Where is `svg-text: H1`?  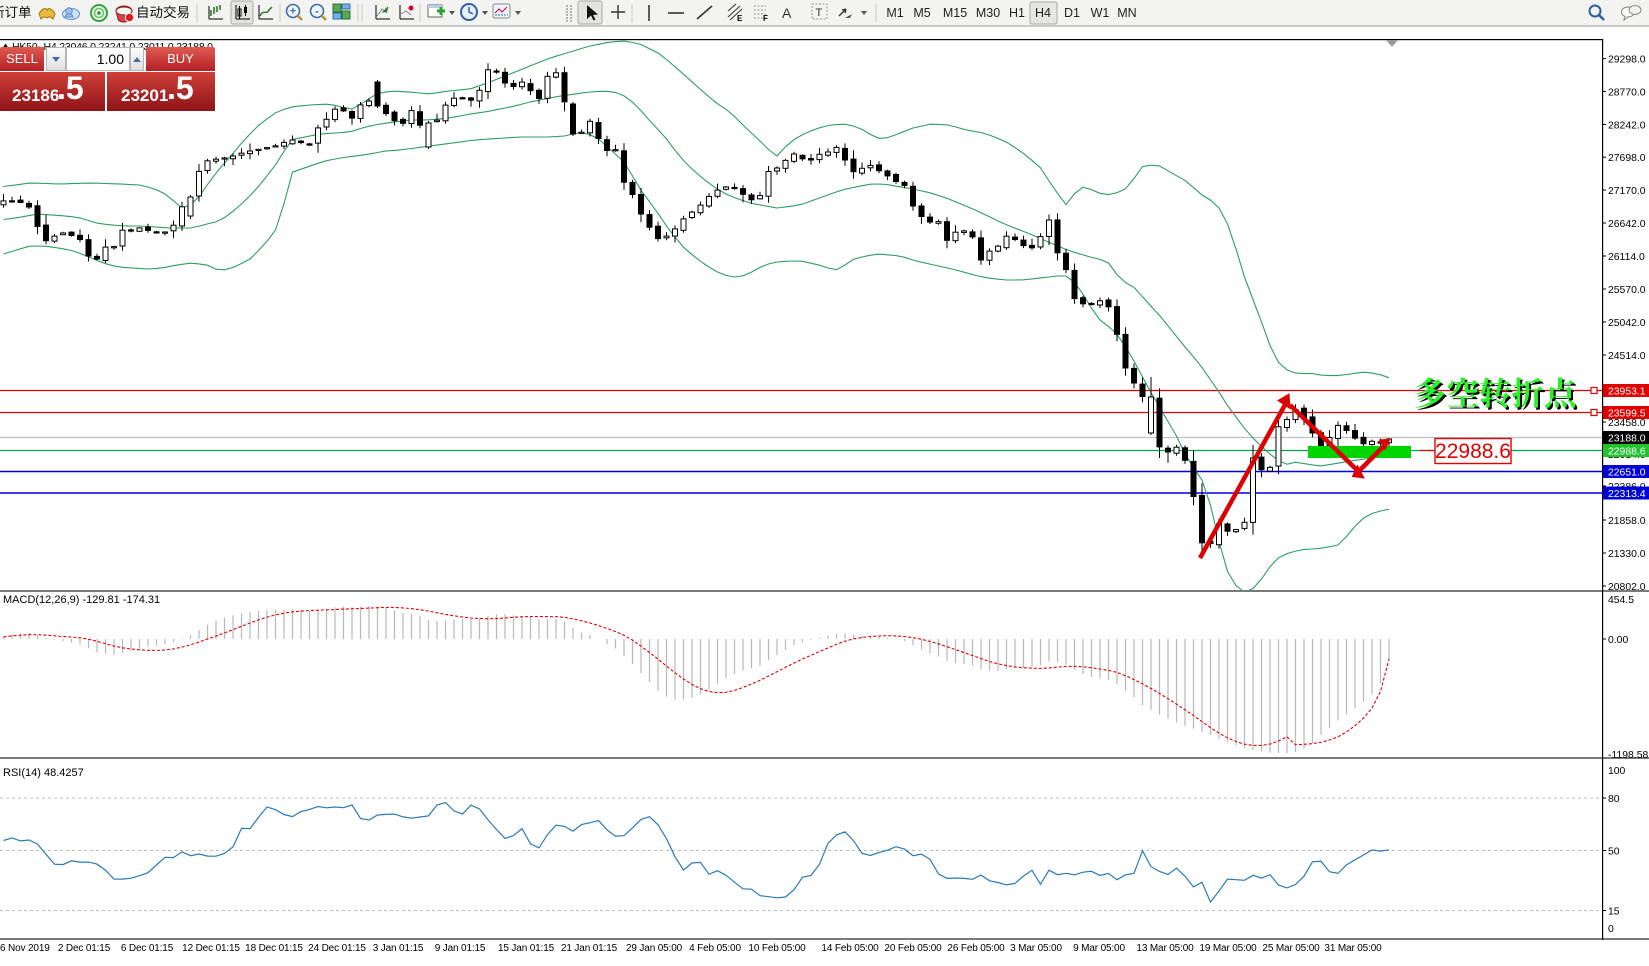 svg-text: H1 is located at coordinates (1017, 13).